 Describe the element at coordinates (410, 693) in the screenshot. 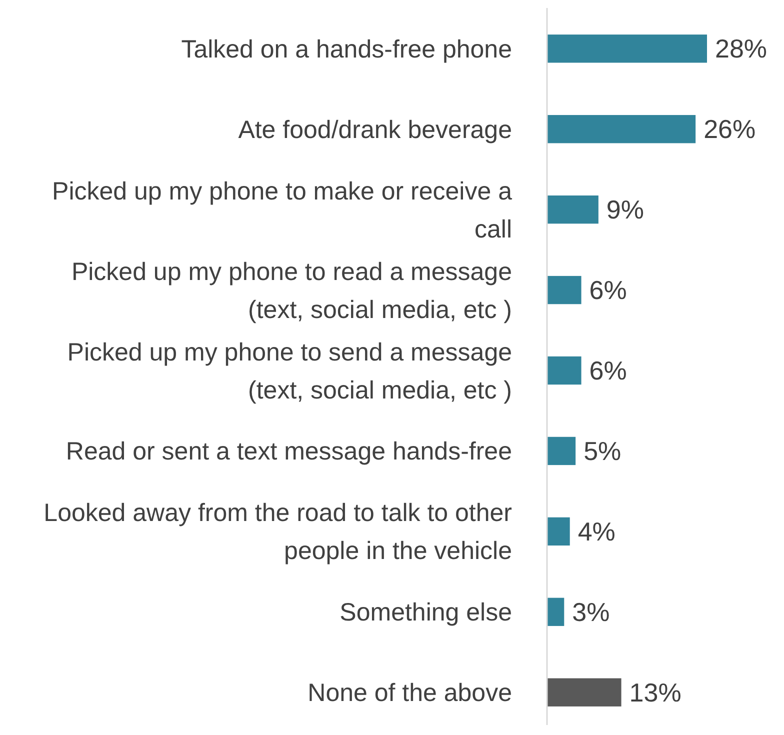

I see `y-tick-label: None of the above` at that location.